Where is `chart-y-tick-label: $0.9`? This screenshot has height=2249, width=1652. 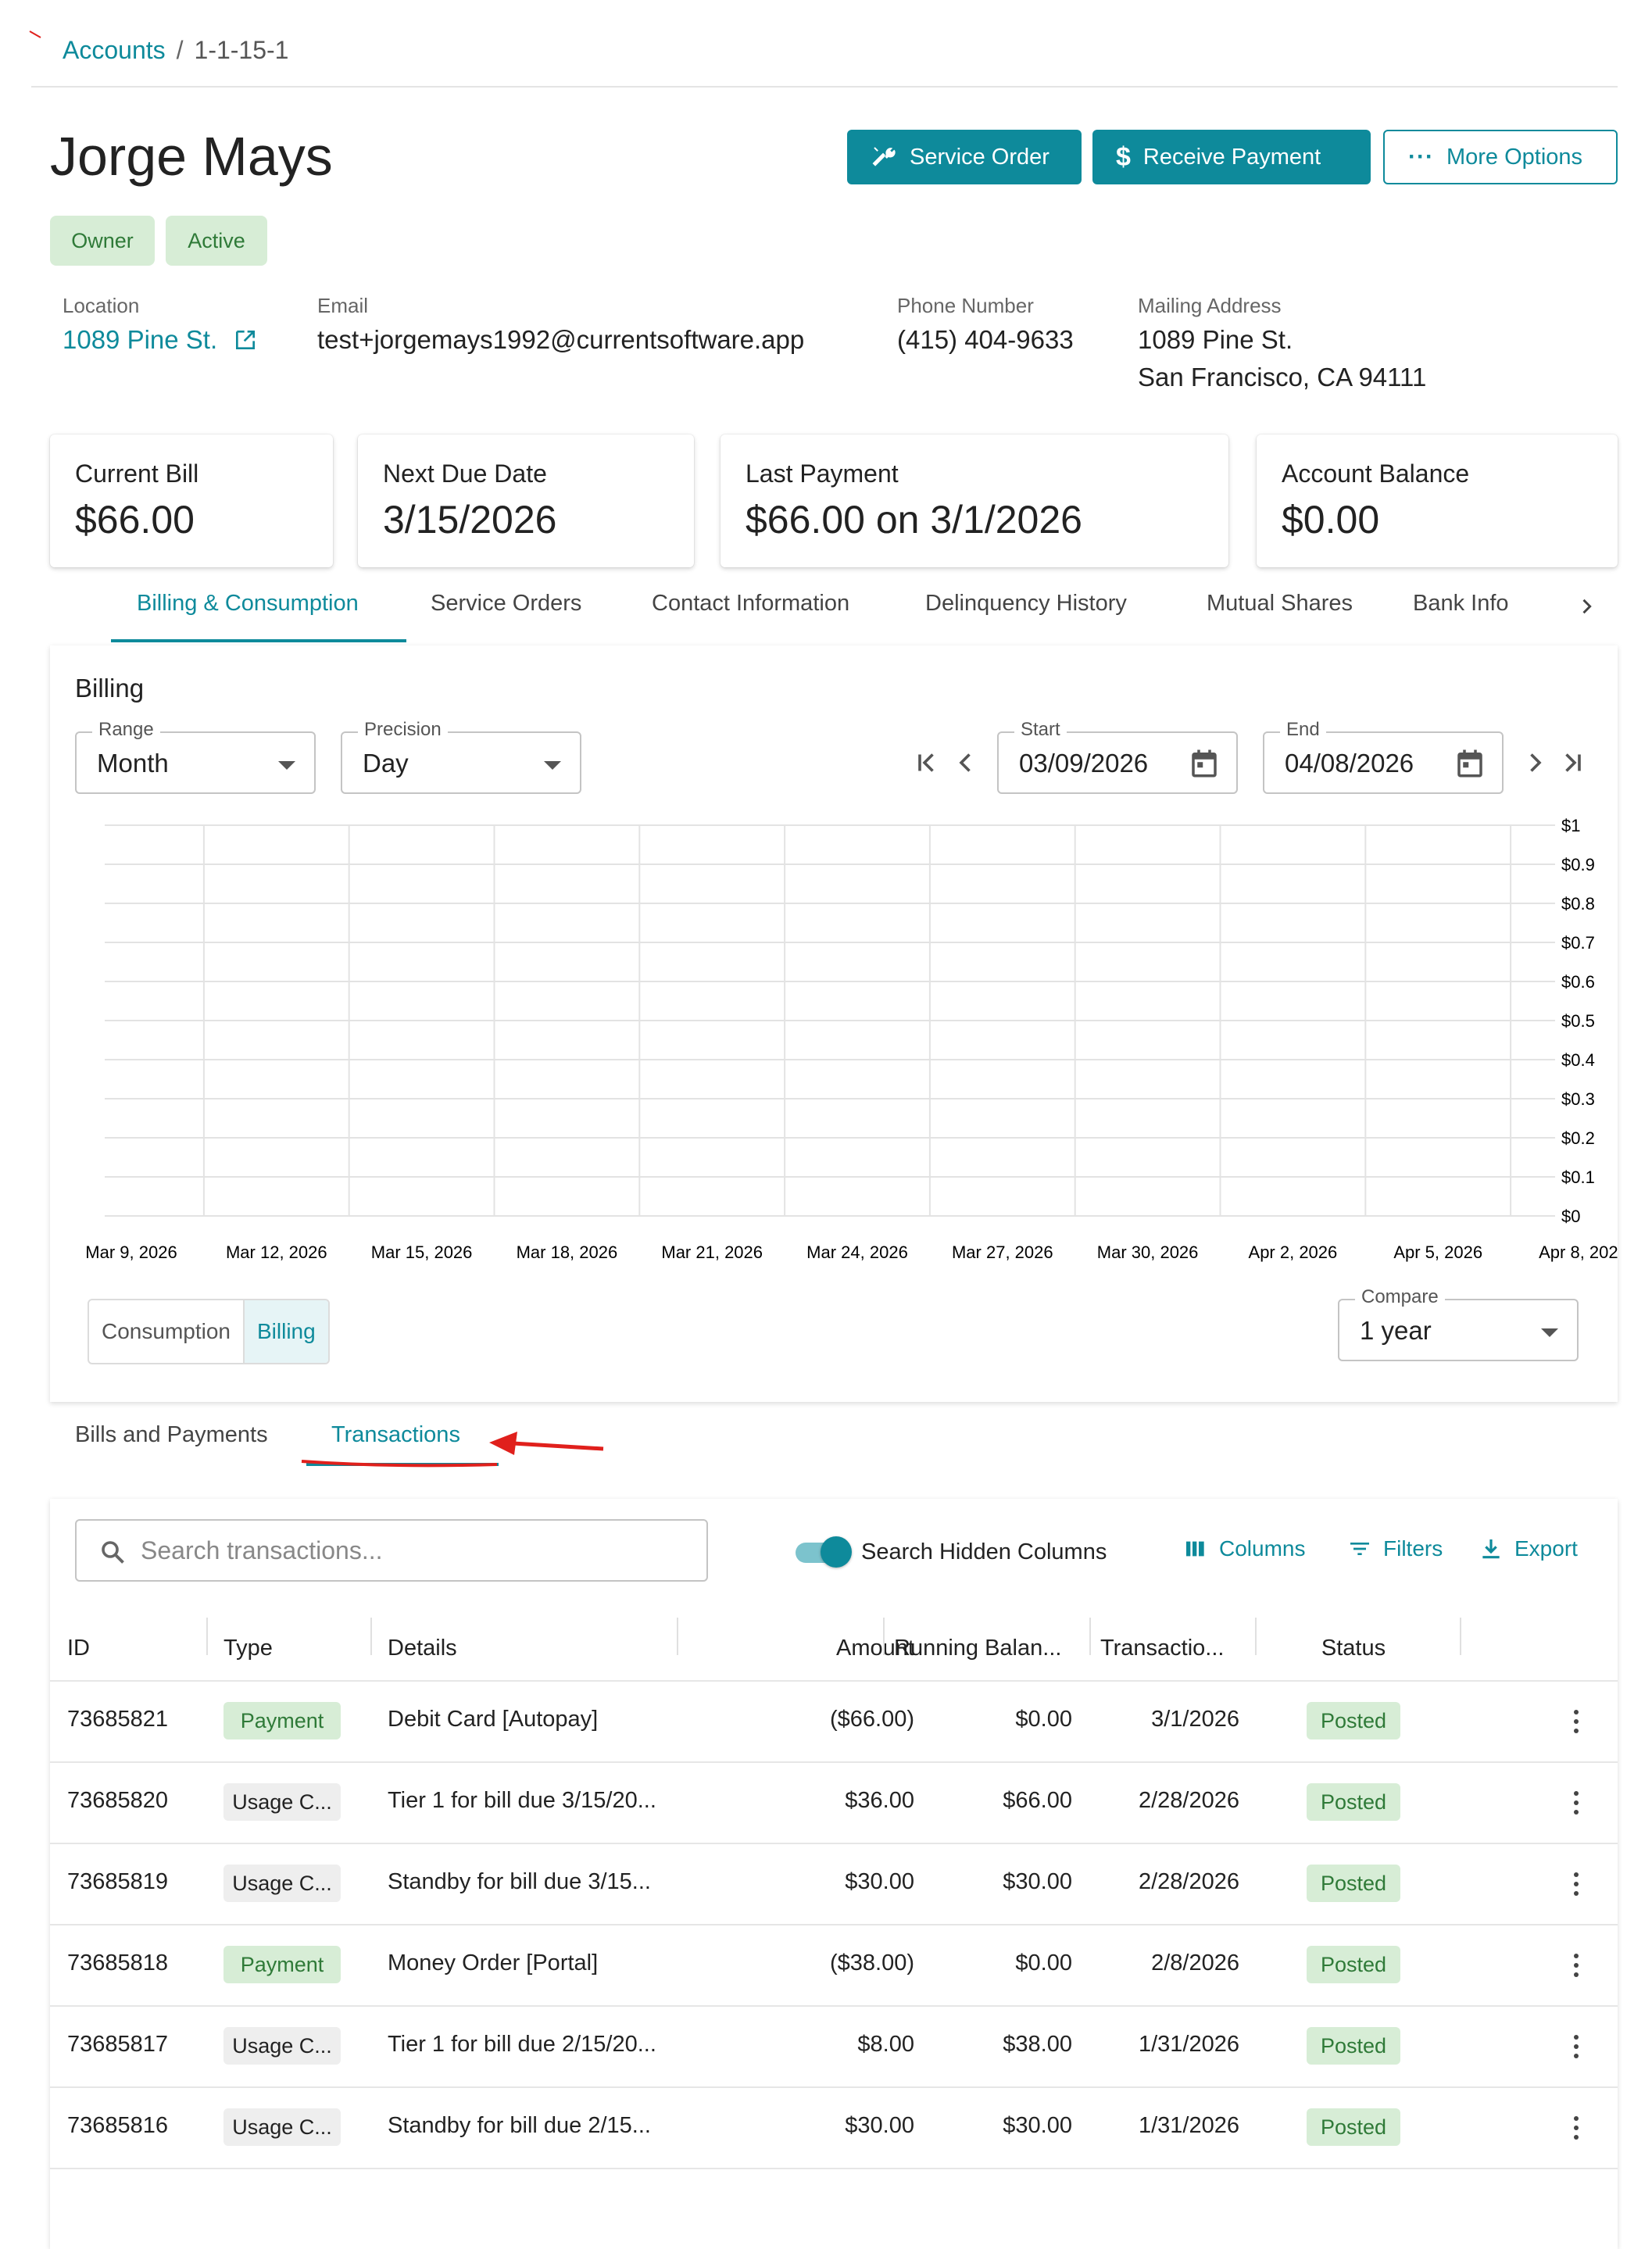 chart-y-tick-label: $0.9 is located at coordinates (1578, 865).